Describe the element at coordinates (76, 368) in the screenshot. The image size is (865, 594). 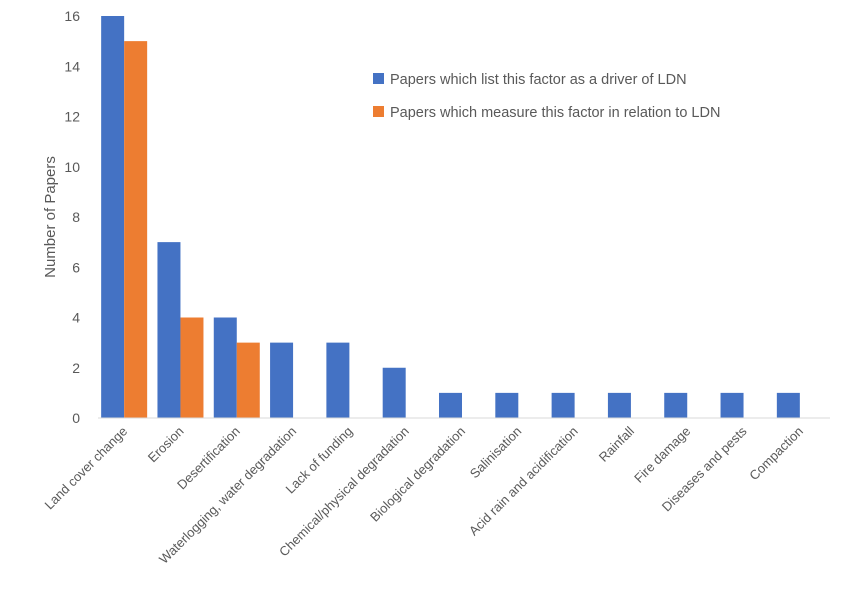
I see `y-tick-label: 2` at that location.